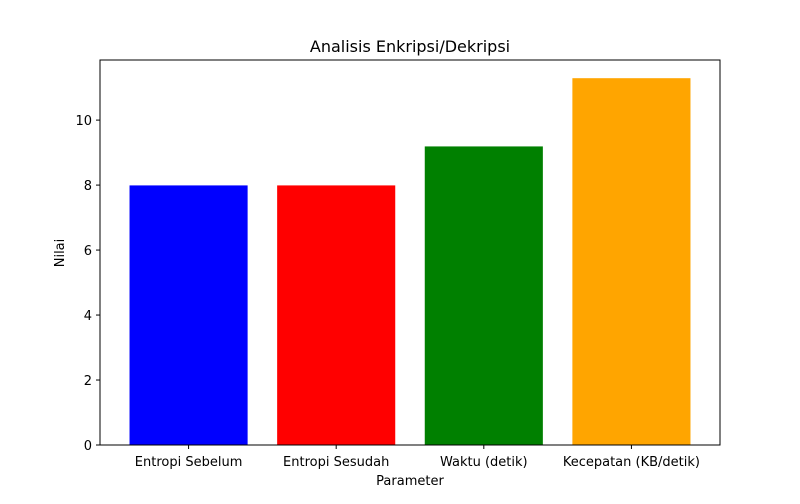 This screenshot has width=800, height=504. Describe the element at coordinates (410, 481) in the screenshot. I see `x-axis-label: Parameter` at that location.